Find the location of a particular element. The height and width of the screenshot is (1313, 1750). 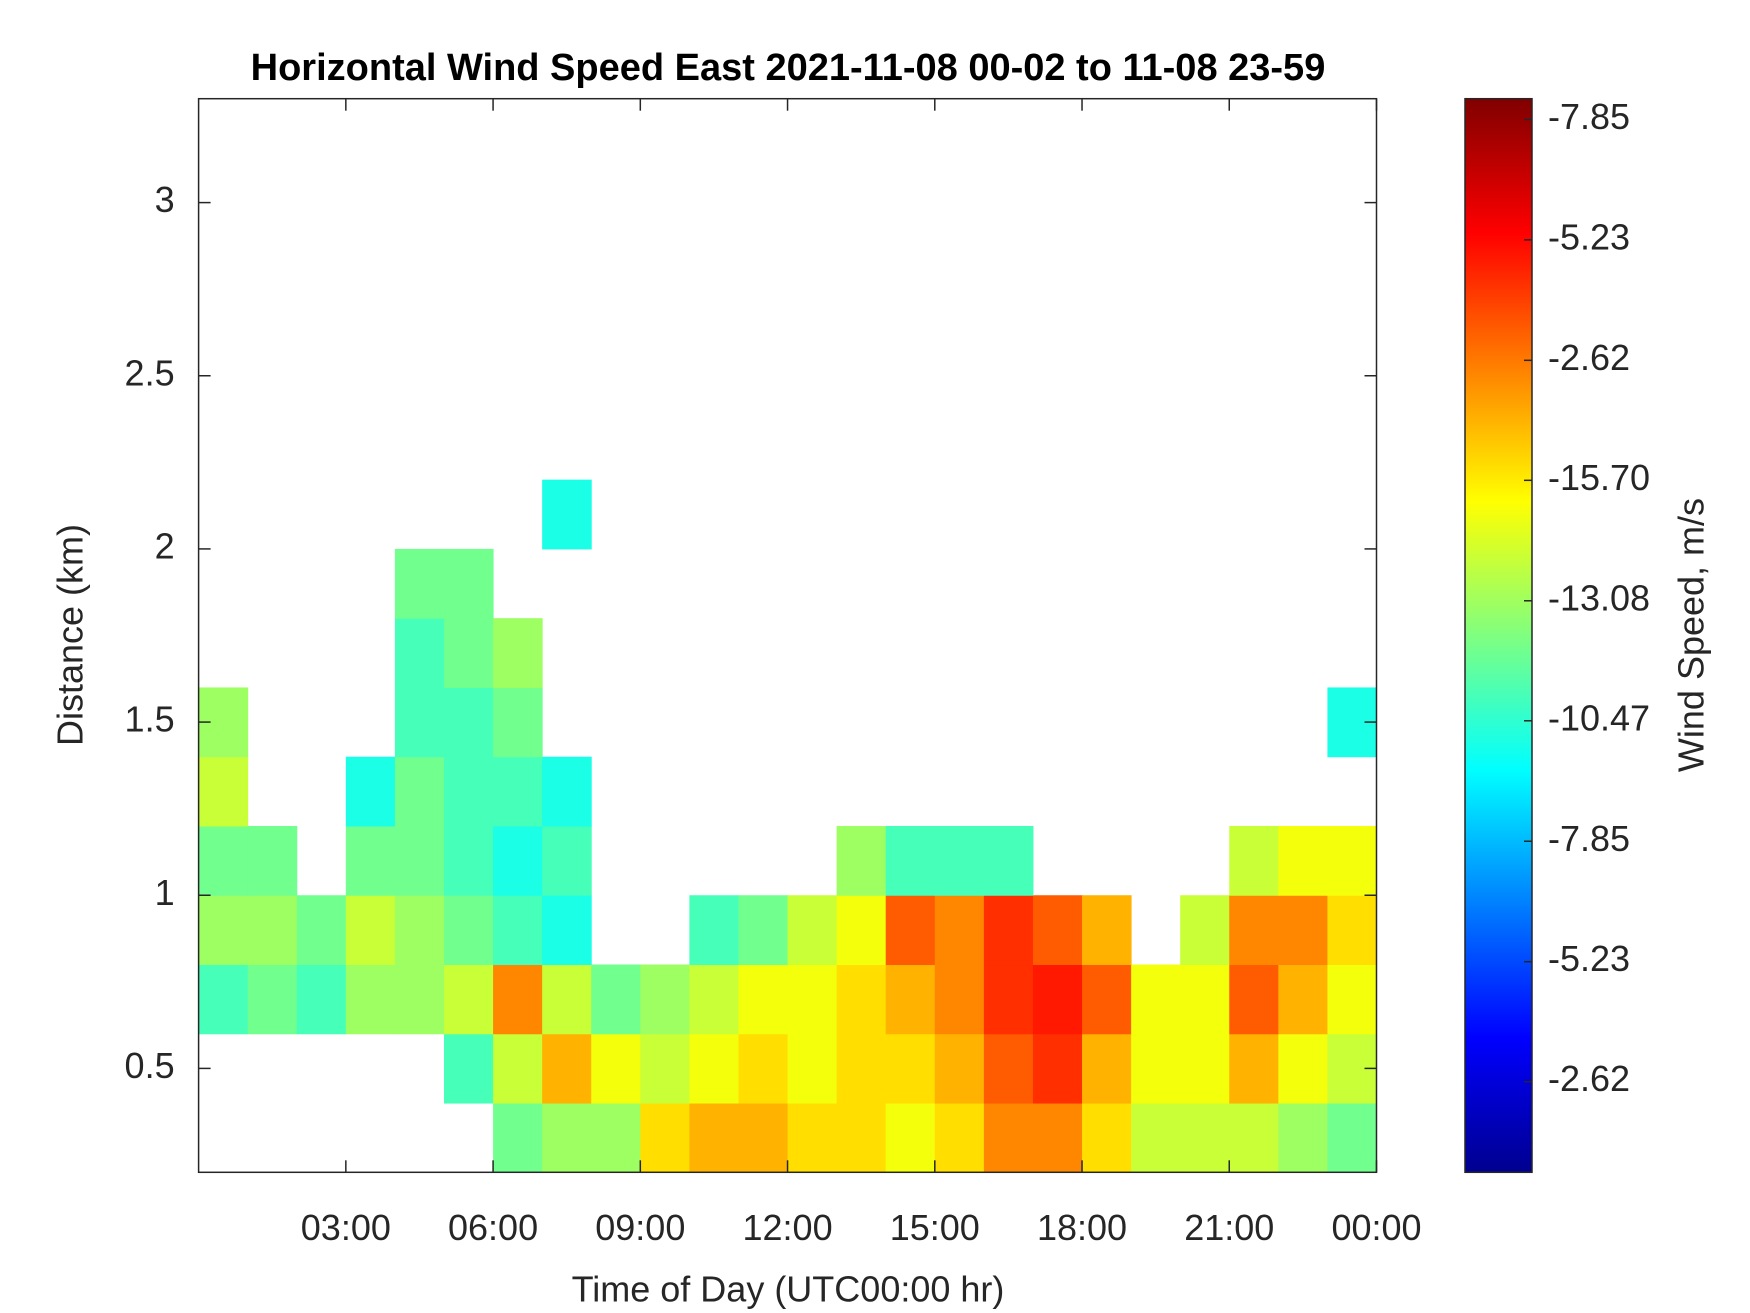

y-tick-label: 3 is located at coordinates (165, 199).